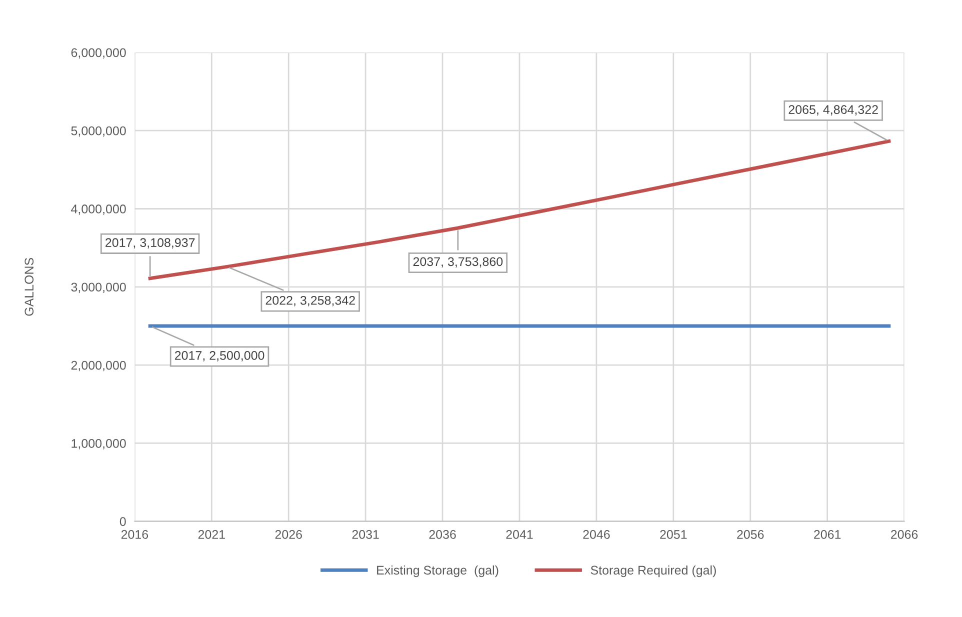 The height and width of the screenshot is (617, 962). I want to click on y-tick-label: 3,000,000, so click(98, 288).